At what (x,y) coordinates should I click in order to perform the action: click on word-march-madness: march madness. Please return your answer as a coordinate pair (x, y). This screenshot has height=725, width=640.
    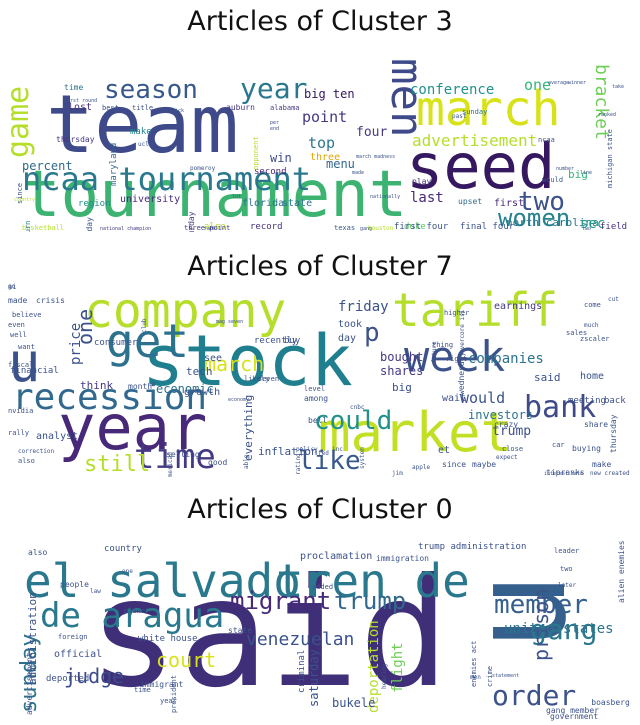
    Looking at the image, I should click on (375, 157).